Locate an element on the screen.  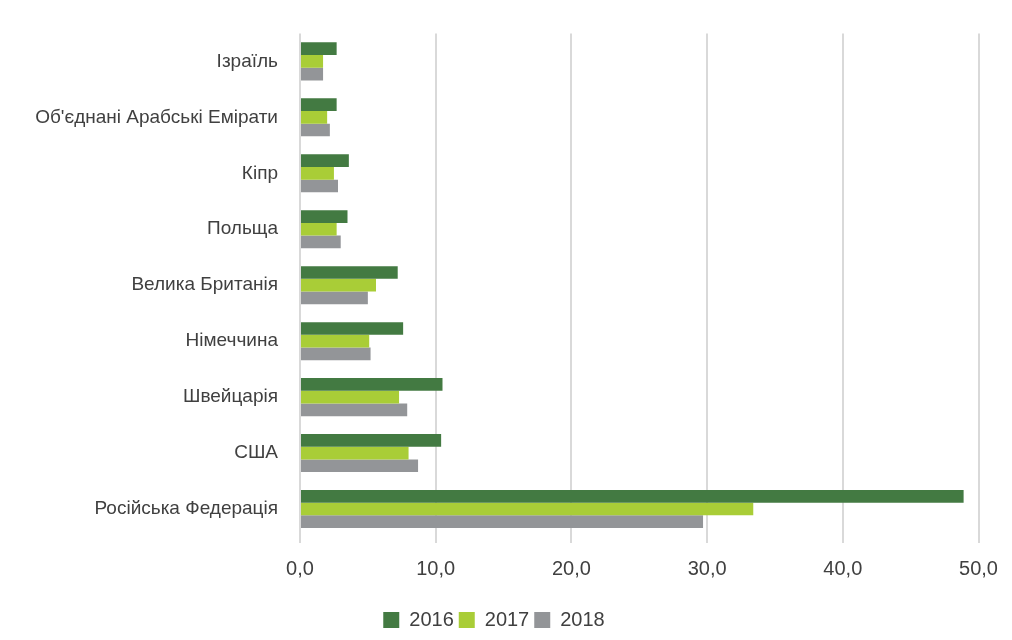
y-tick-label: Об'єднані Арабські Емірати is located at coordinates (156, 116).